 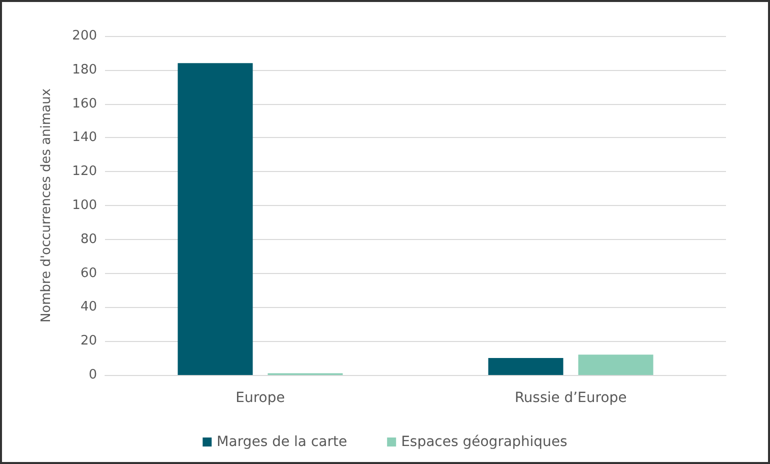 I want to click on y-axis-title: Nombre d'occurrences des animaux, so click(x=46, y=205).